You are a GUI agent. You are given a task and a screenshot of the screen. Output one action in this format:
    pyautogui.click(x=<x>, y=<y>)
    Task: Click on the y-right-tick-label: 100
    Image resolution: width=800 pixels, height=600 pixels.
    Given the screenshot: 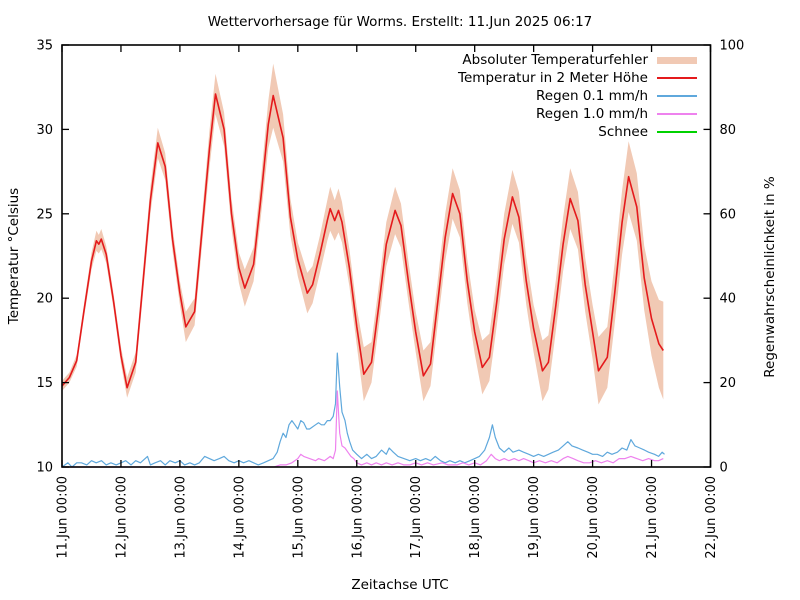 What is the action you would take?
    pyautogui.click(x=732, y=46)
    